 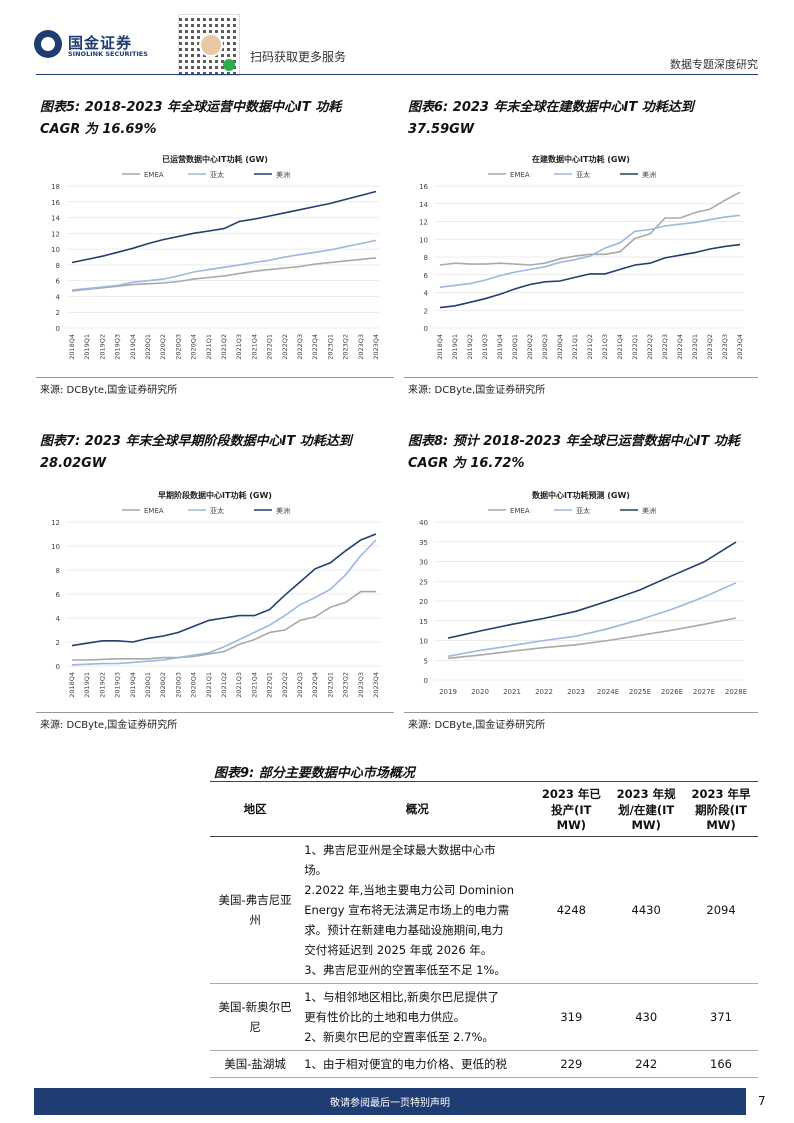 What do you see at coordinates (423, 622) in the screenshot?
I see `y-tick-label: 15` at bounding box center [423, 622].